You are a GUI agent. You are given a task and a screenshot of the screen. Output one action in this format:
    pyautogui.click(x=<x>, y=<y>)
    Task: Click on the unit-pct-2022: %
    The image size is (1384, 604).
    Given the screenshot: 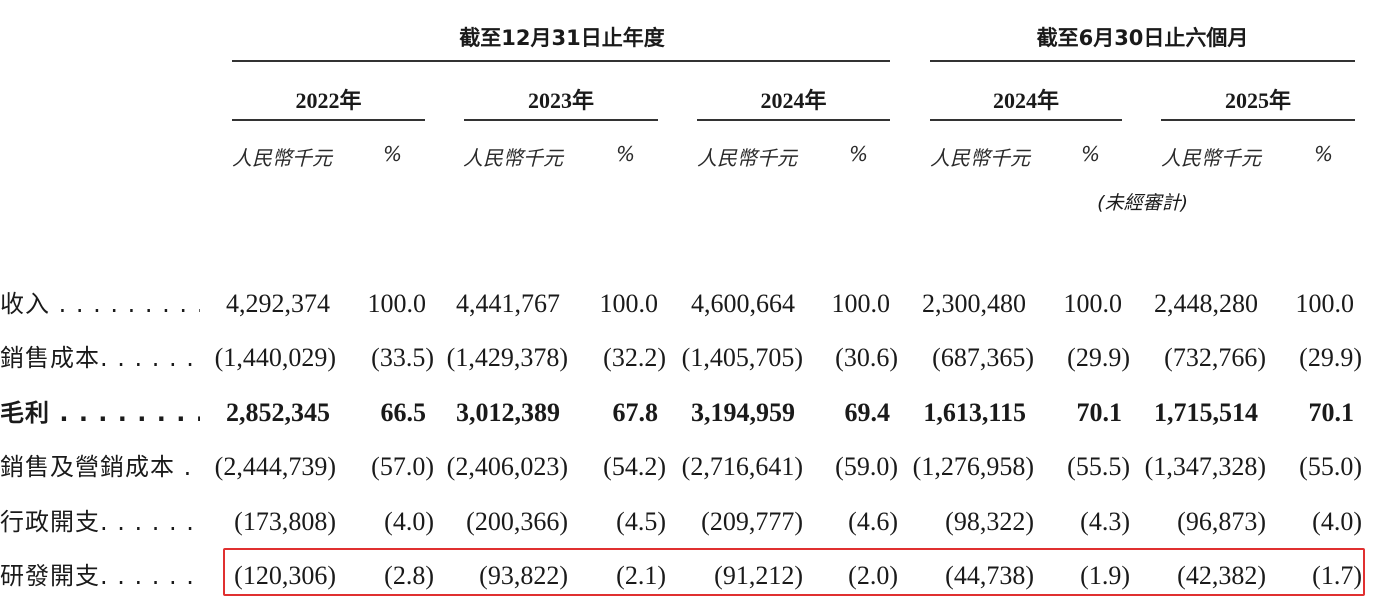 What is the action you would take?
    pyautogui.click(x=392, y=154)
    